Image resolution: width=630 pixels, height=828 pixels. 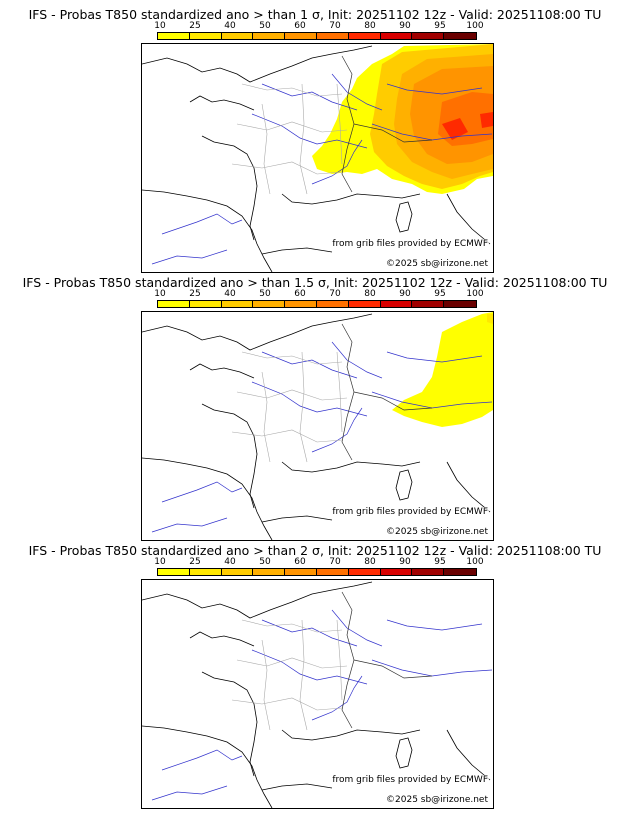 I want to click on probability-shading, so click(x=442, y=369).